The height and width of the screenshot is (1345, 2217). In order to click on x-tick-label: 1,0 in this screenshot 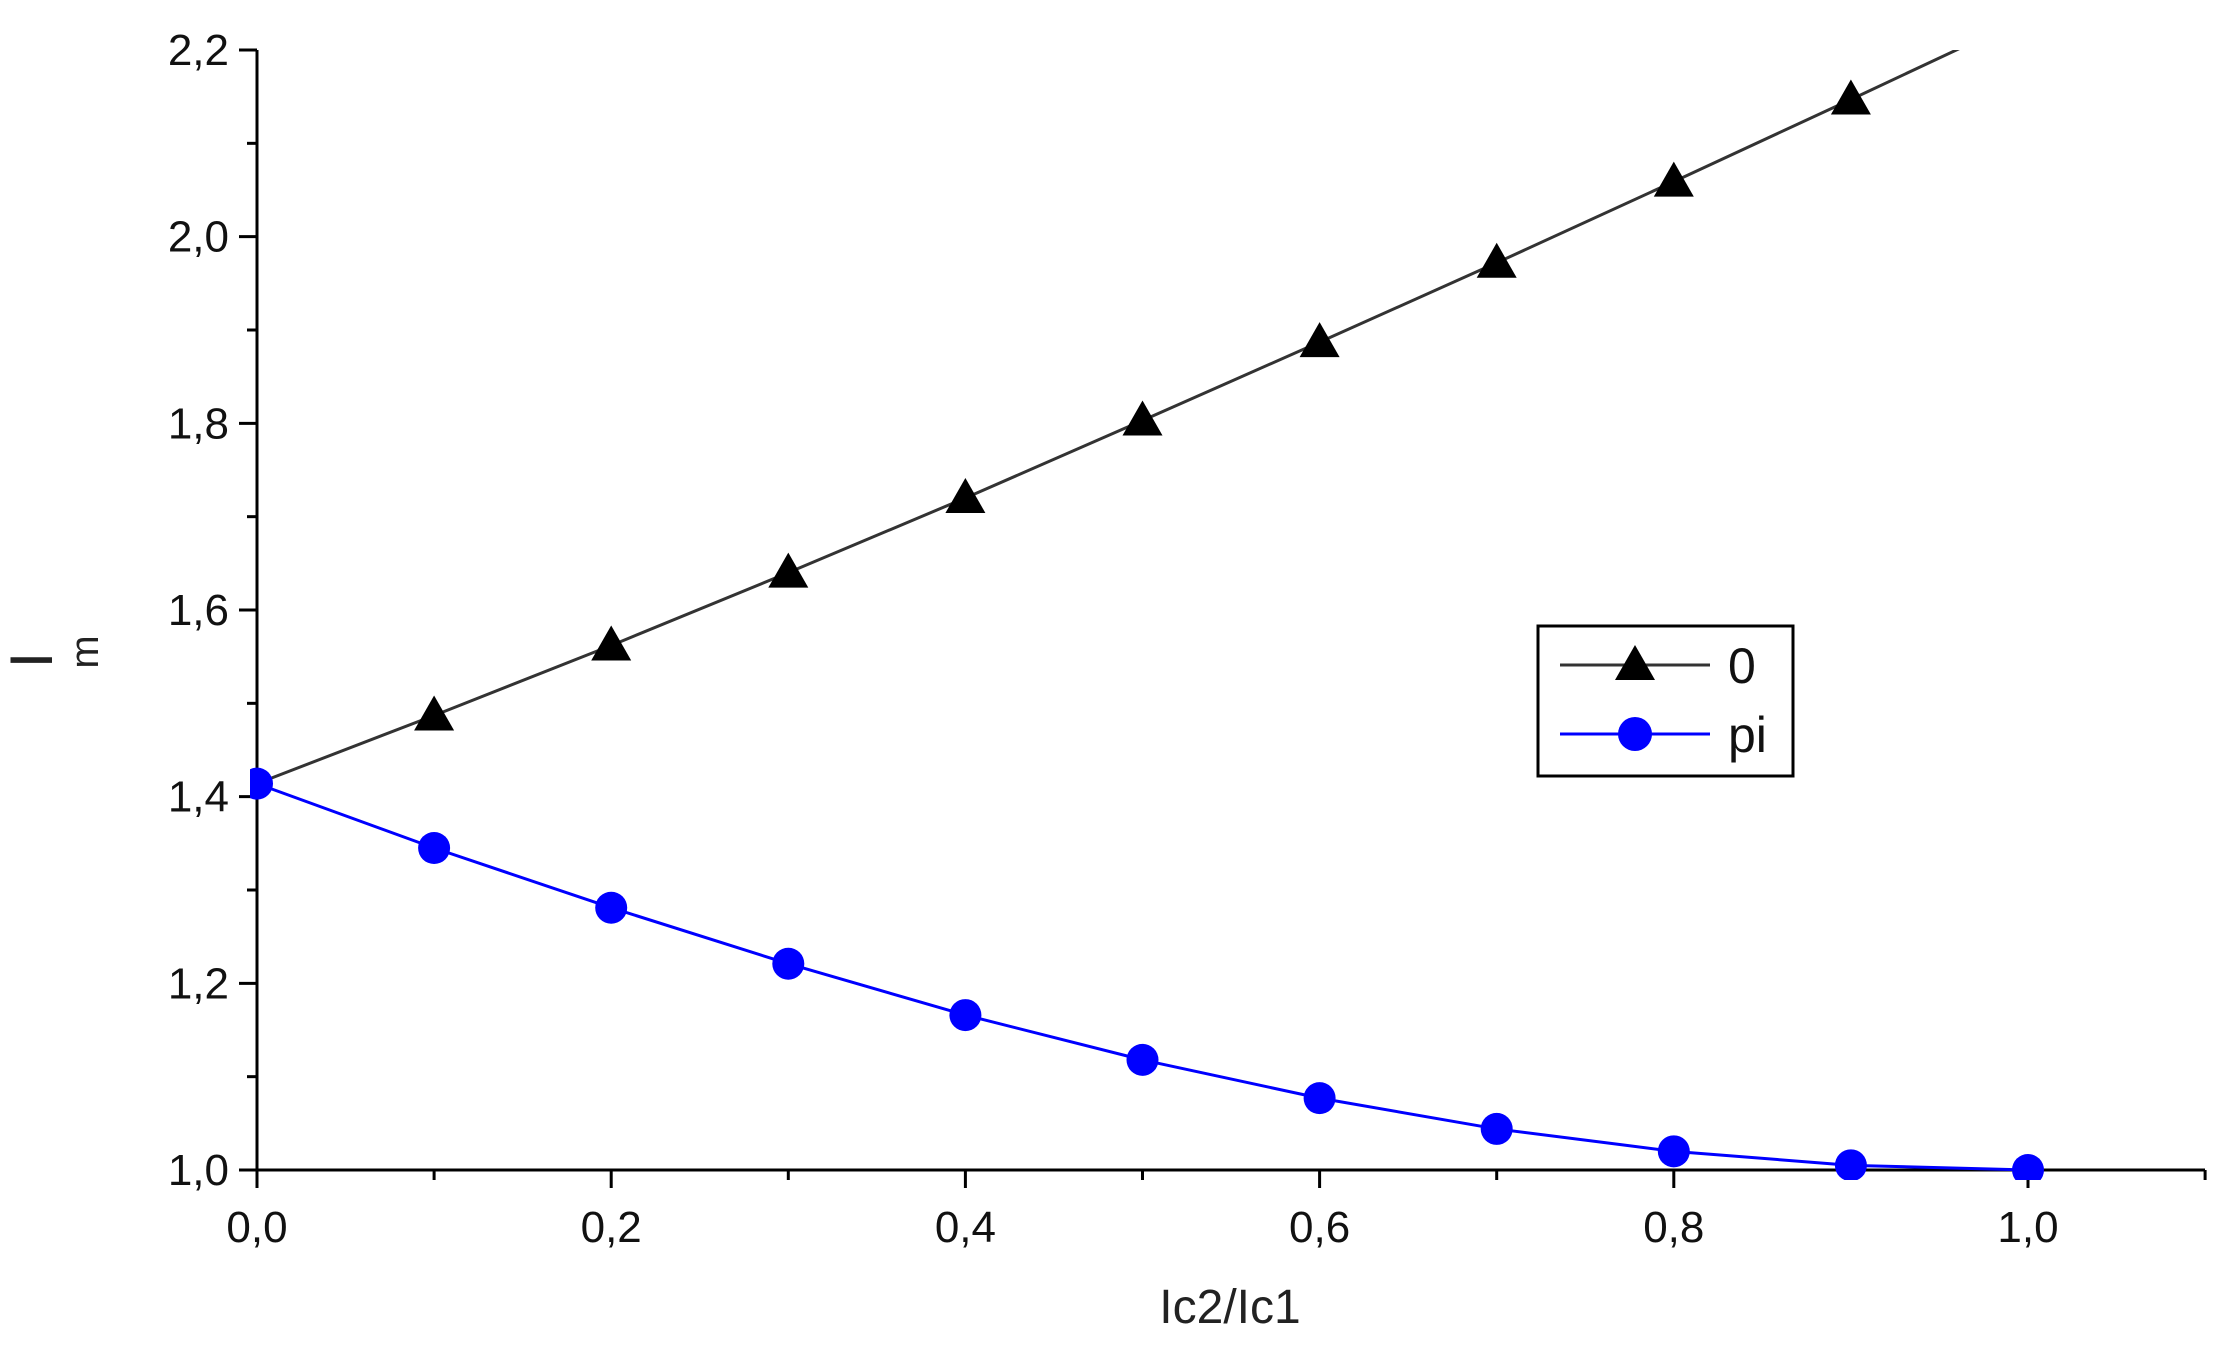, I will do `click(2027, 1227)`.